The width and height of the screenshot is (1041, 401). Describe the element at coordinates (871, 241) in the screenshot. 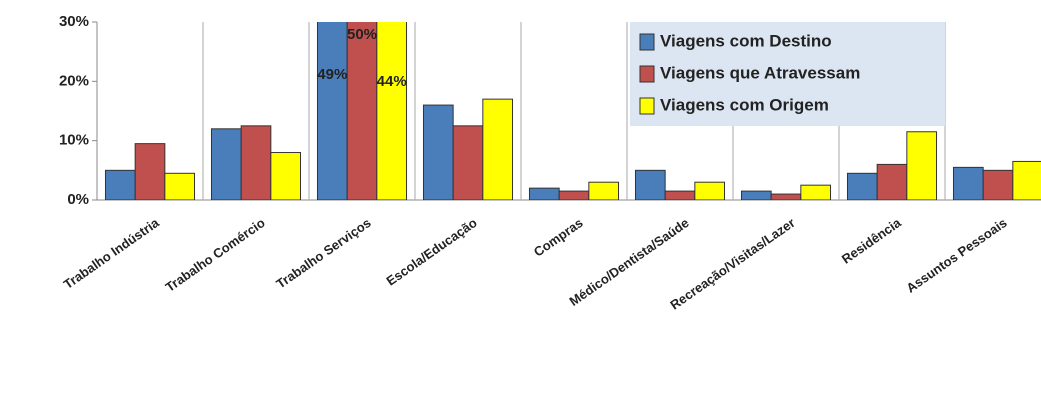

I see `x-tick-label: Residência` at that location.